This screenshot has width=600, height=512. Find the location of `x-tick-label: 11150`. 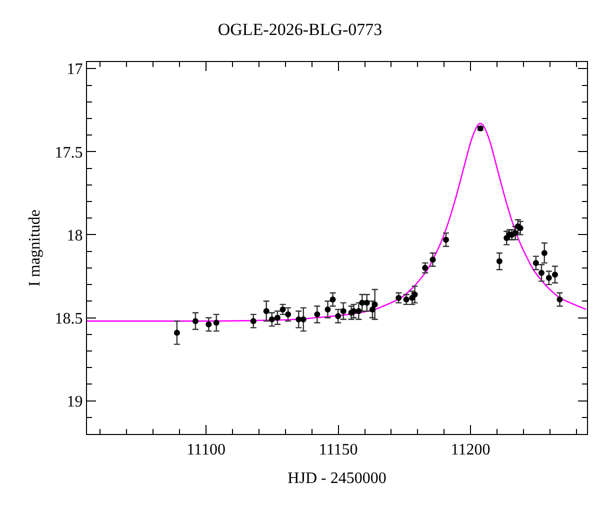

x-tick-label: 11150 is located at coordinates (338, 449).